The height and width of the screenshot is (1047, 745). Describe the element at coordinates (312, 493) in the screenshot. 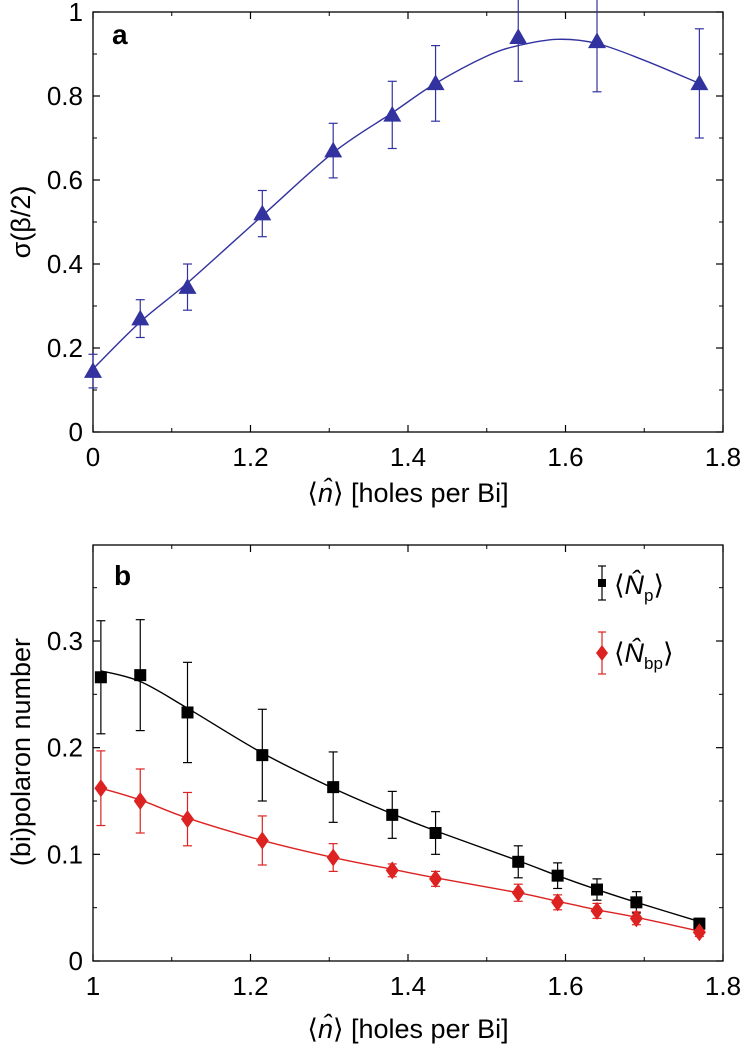

I see `panel-a-xlabel-open: ⟨` at that location.